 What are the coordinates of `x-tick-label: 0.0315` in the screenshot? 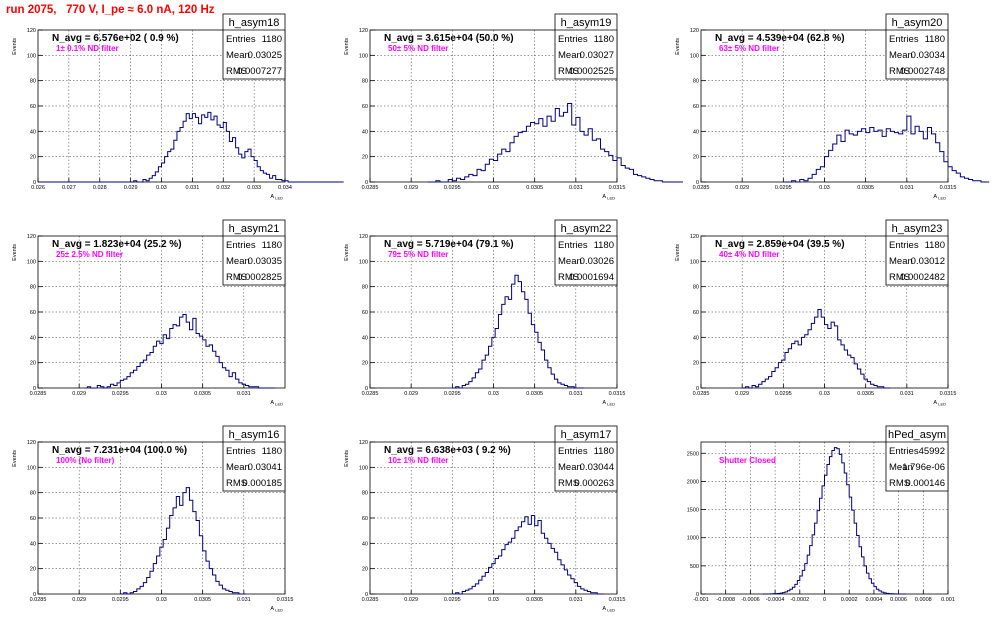 It's located at (948, 188).